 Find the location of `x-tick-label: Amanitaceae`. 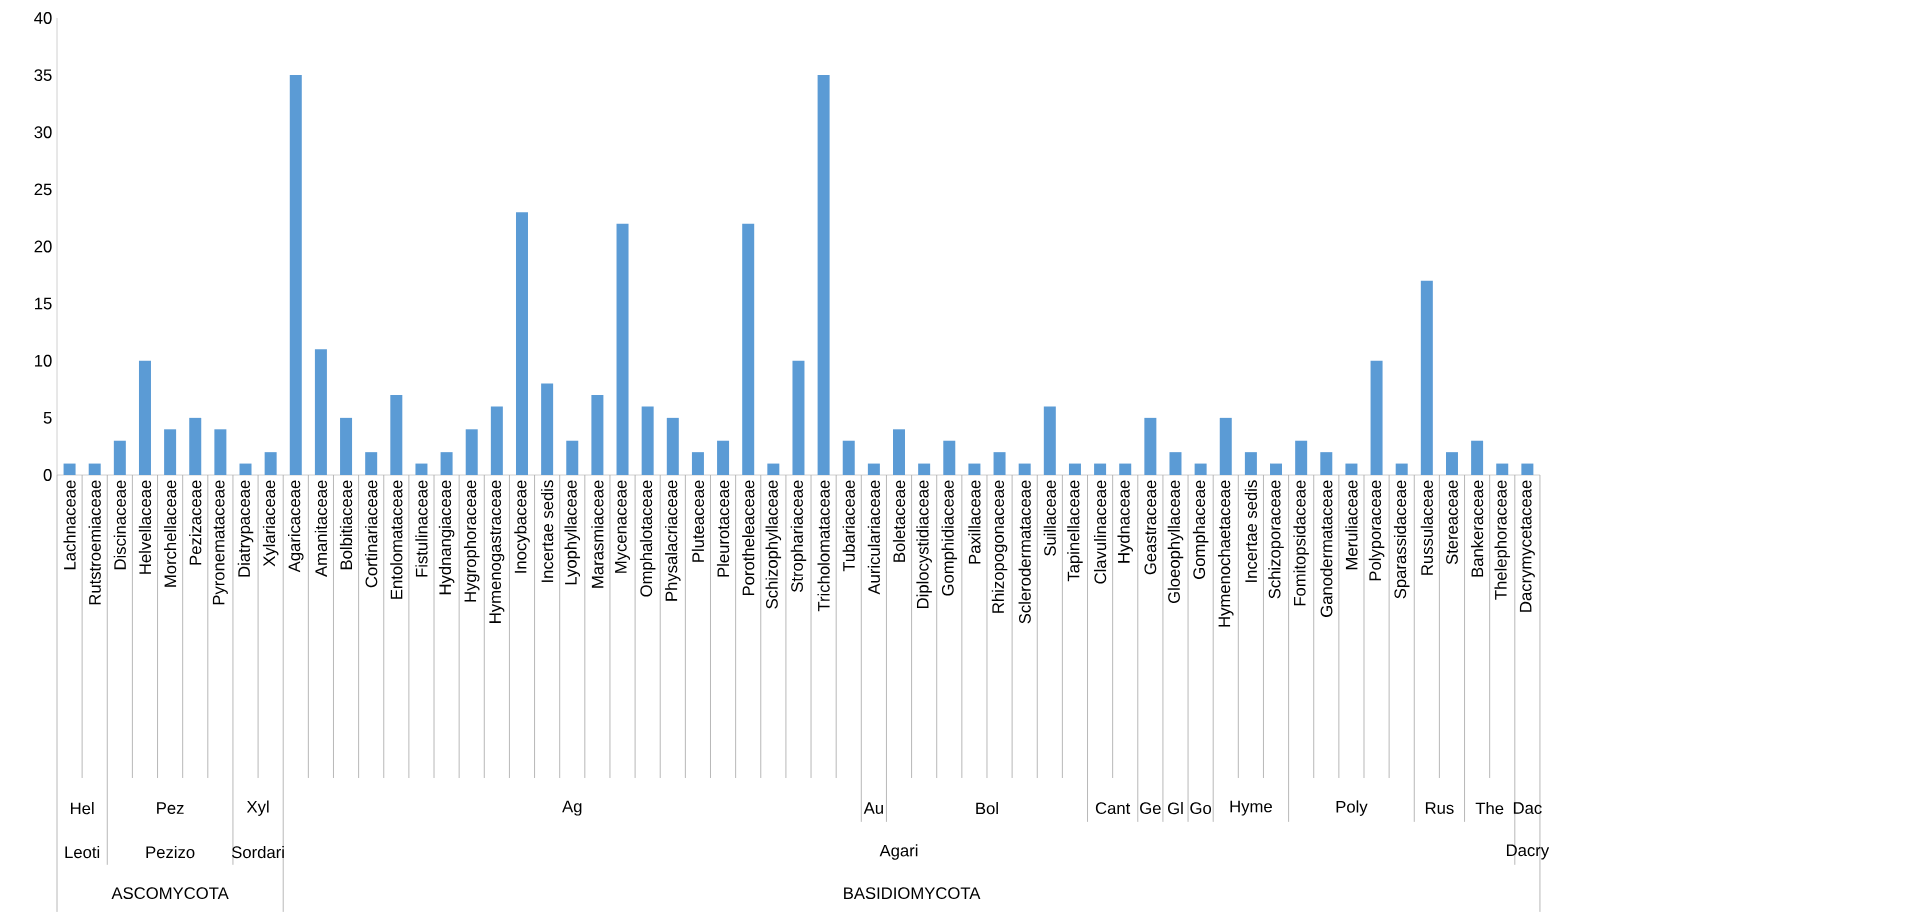

x-tick-label: Amanitaceae is located at coordinates (321, 528).